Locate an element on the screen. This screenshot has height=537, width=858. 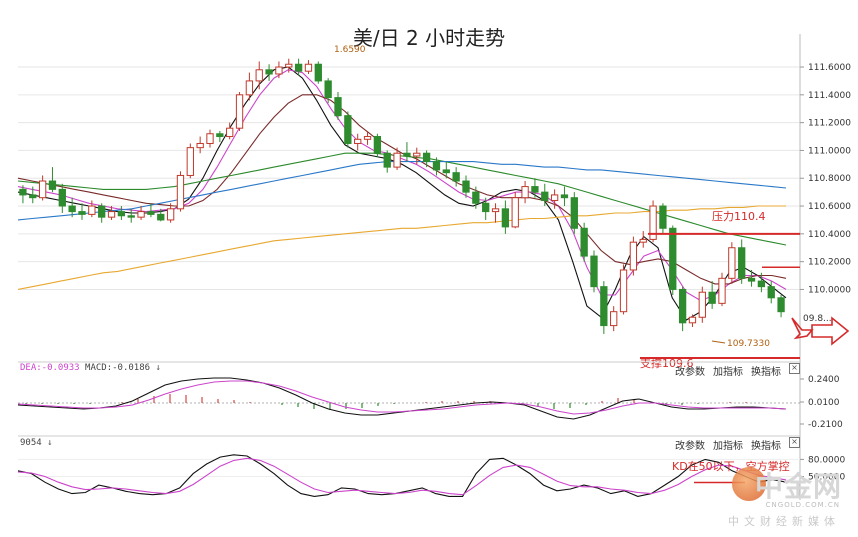
price-tick-label: 111.6000 is located at coordinates (829, 68).